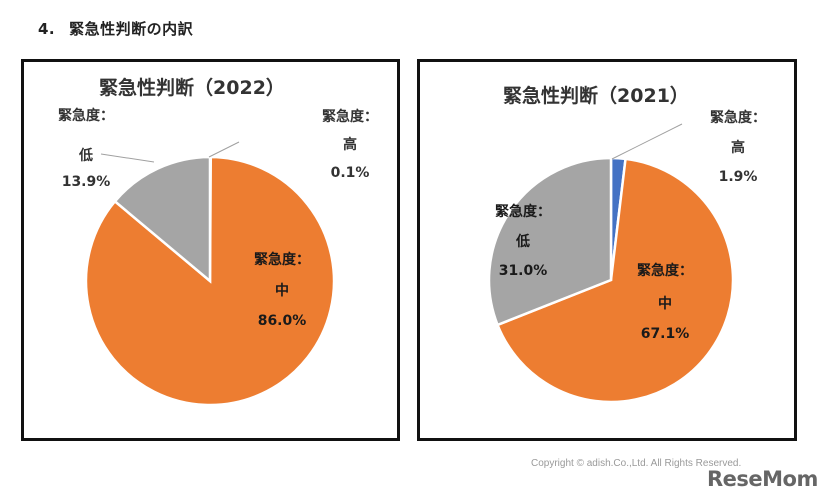 This screenshot has height=499, width=821. Describe the element at coordinates (47, 29) in the screenshot. I see `section-number: 4.` at that location.